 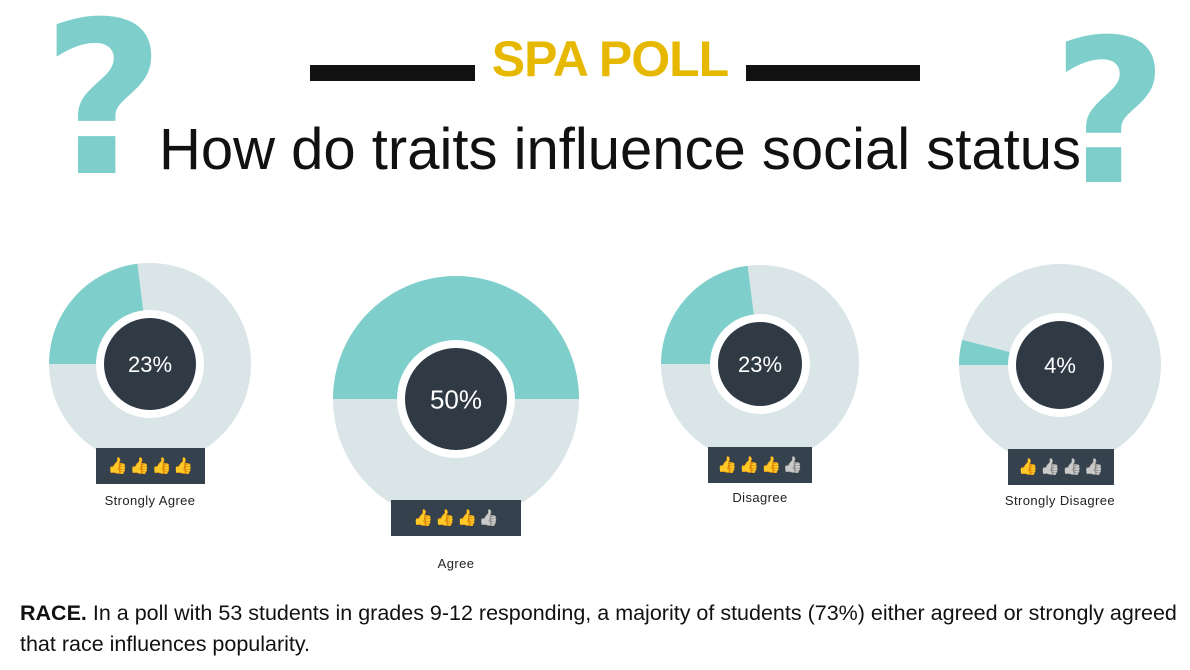 What do you see at coordinates (456, 563) in the screenshot?
I see `category-label: Agree` at bounding box center [456, 563].